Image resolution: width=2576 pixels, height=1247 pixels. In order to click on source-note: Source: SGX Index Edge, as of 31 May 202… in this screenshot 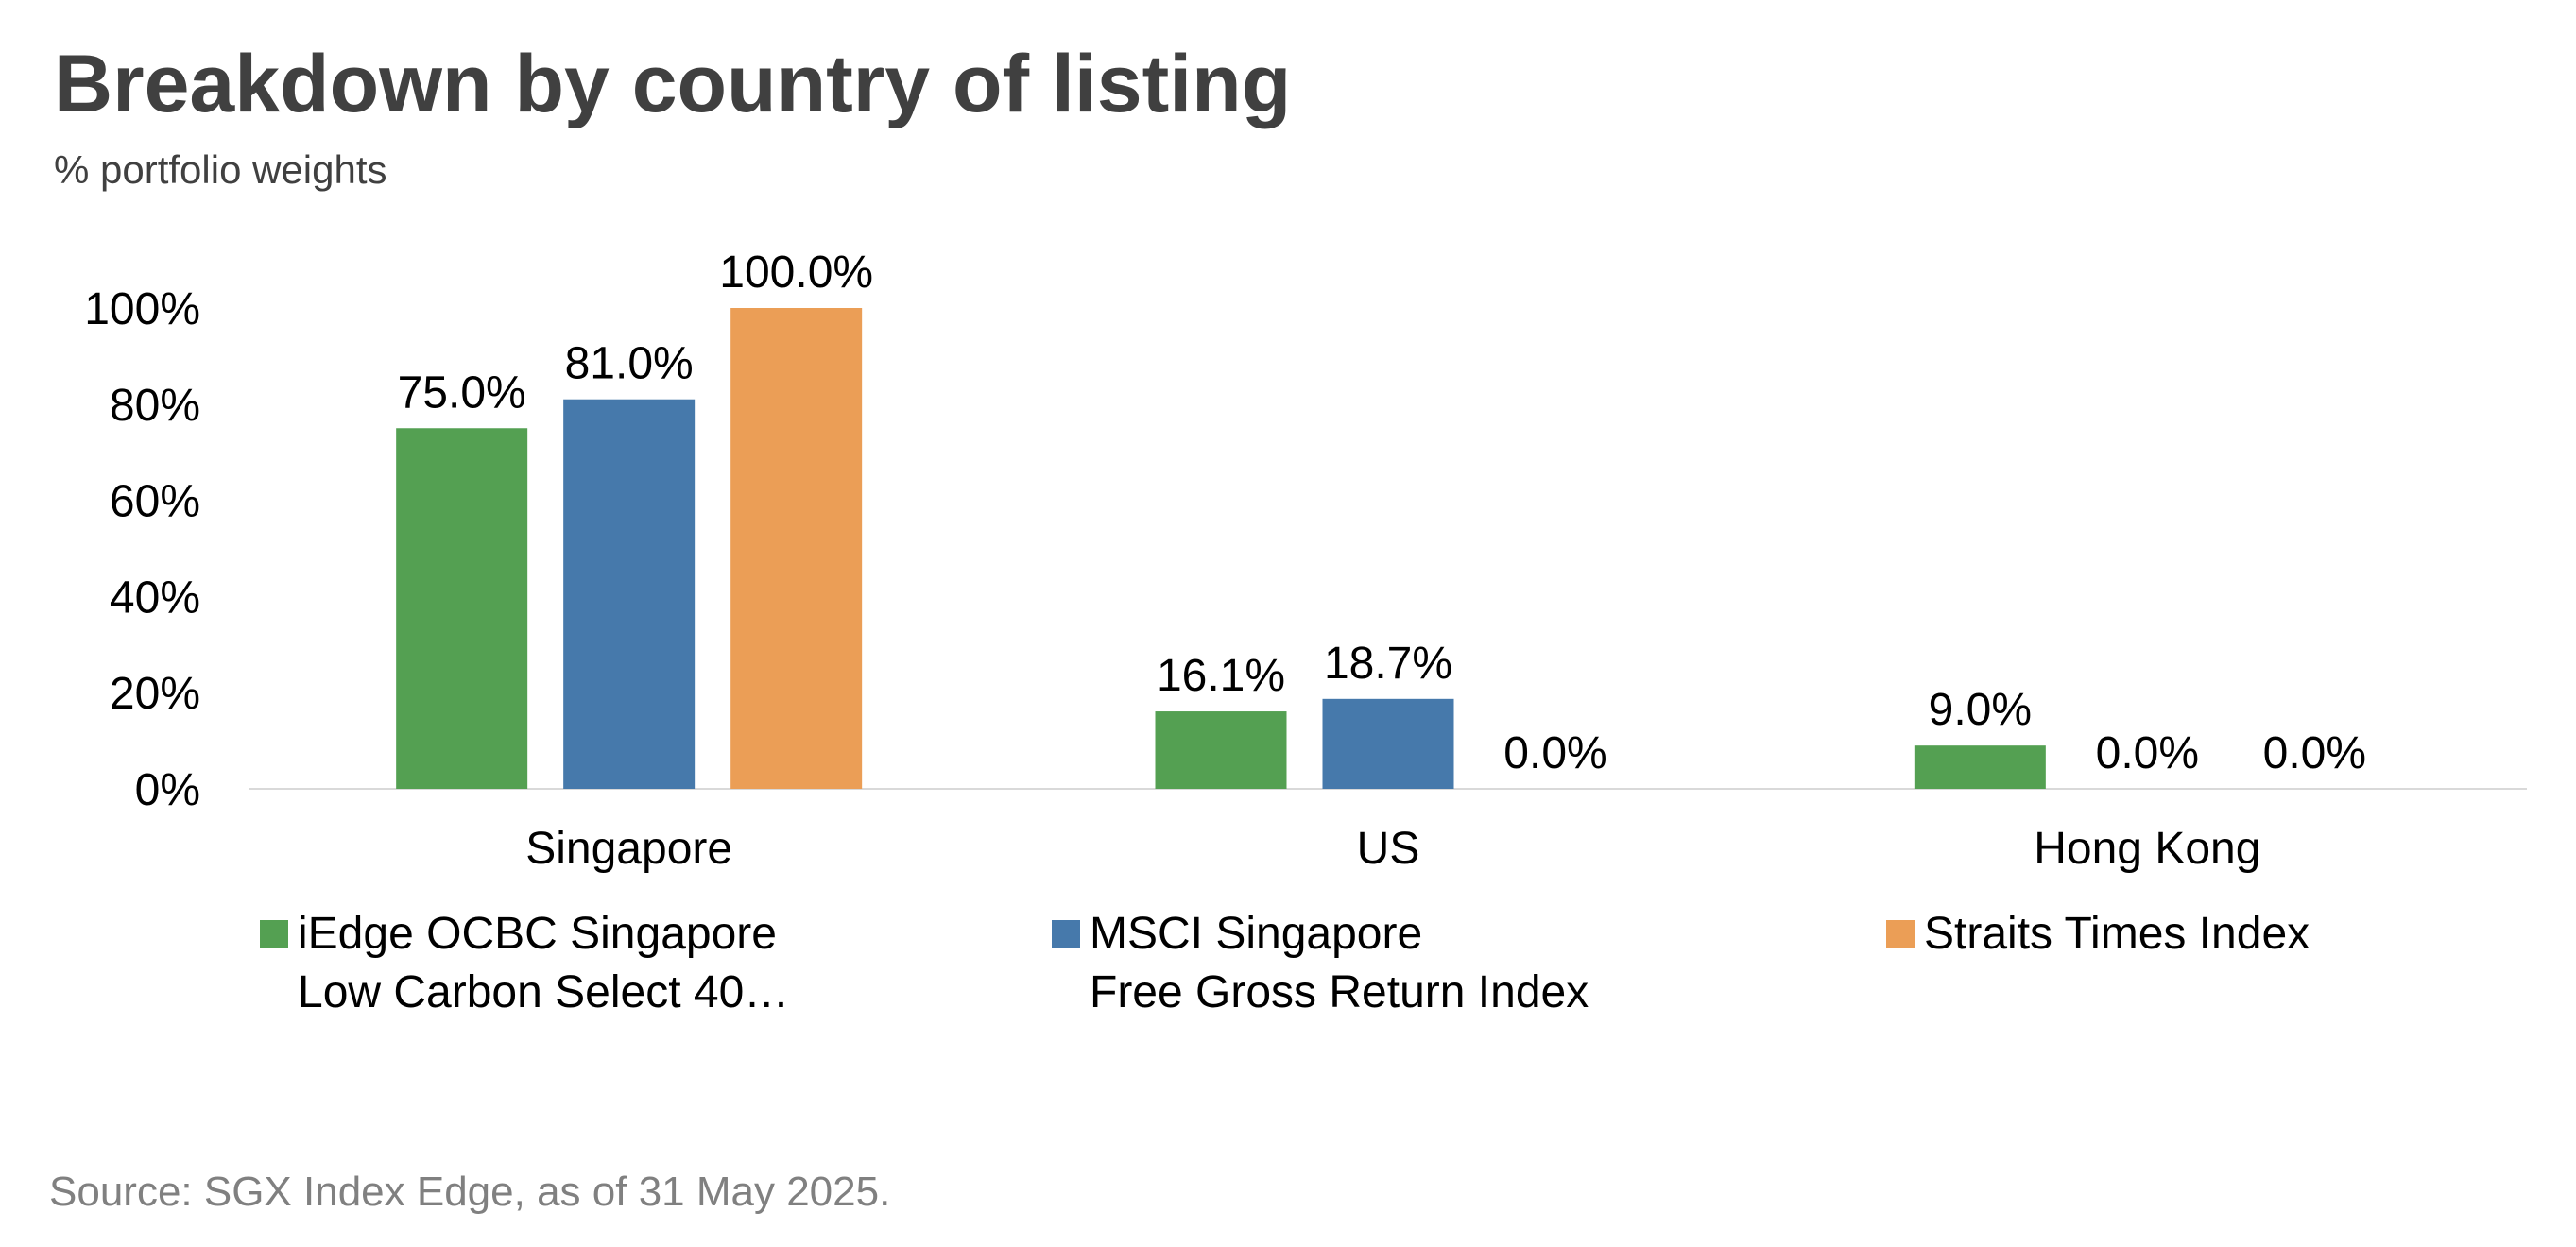, I will do `click(469, 1192)`.